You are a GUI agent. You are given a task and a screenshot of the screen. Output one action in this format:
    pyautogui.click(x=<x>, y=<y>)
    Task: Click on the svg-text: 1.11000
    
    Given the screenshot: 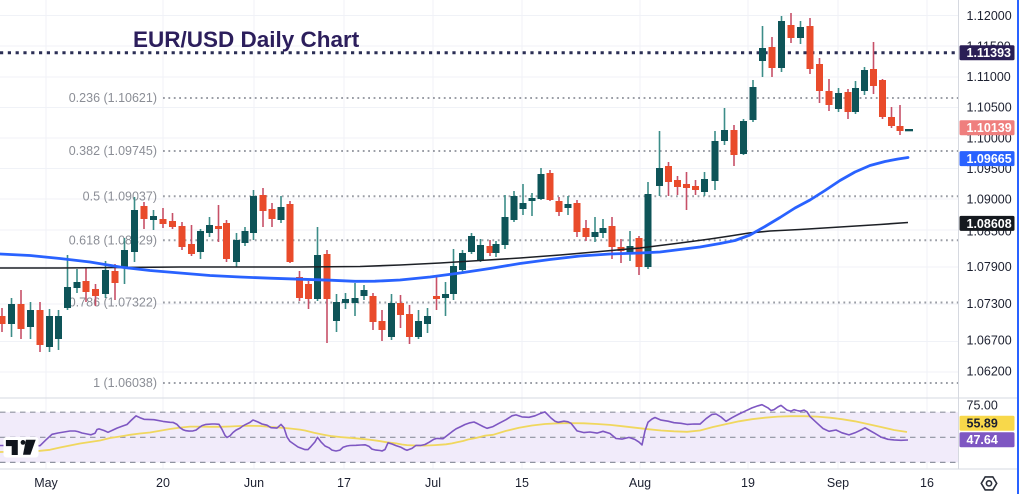 What is the action you would take?
    pyautogui.click(x=989, y=77)
    